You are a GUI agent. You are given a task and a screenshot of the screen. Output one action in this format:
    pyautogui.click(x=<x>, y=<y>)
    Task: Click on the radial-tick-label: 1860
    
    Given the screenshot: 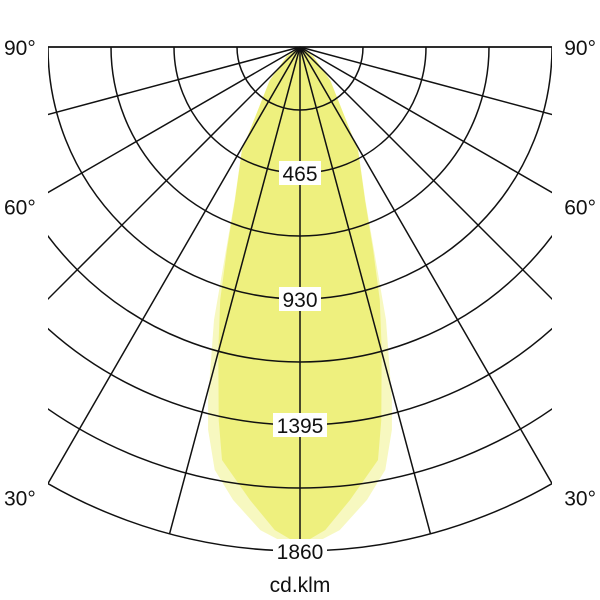 What is the action you would take?
    pyautogui.click(x=300, y=552)
    